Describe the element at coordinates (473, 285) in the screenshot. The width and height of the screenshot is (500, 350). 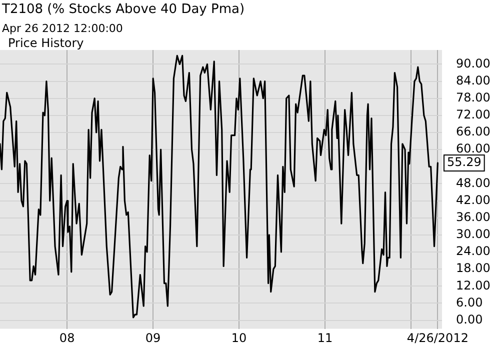
I see `y-tick-label: 12.00` at that location.